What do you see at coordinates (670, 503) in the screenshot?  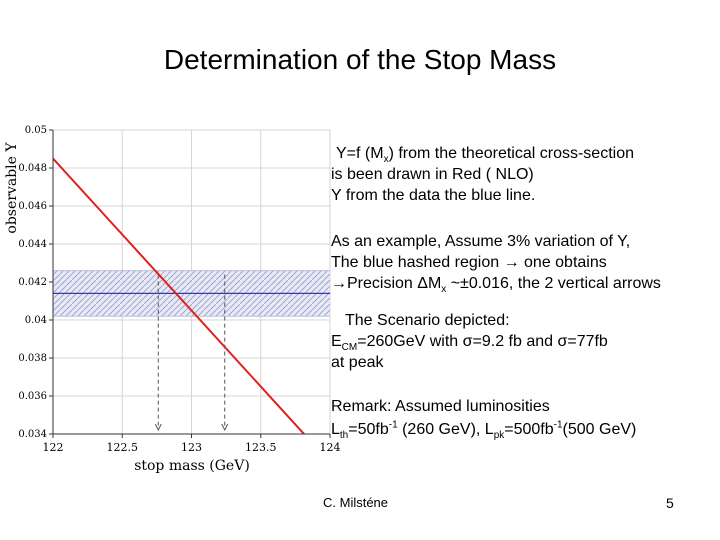 I see `page-number: 5` at bounding box center [670, 503].